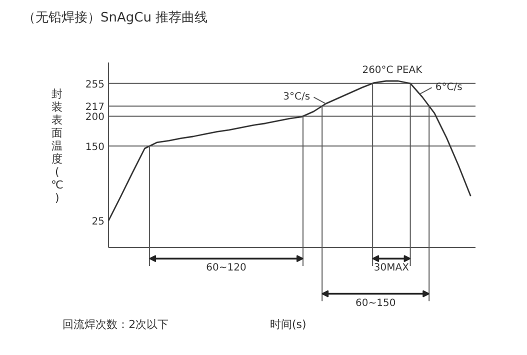 Image resolution: width=527 pixels, height=355 pixels. Describe the element at coordinates (392, 268) in the screenshot. I see `text: 30MAX` at that location.